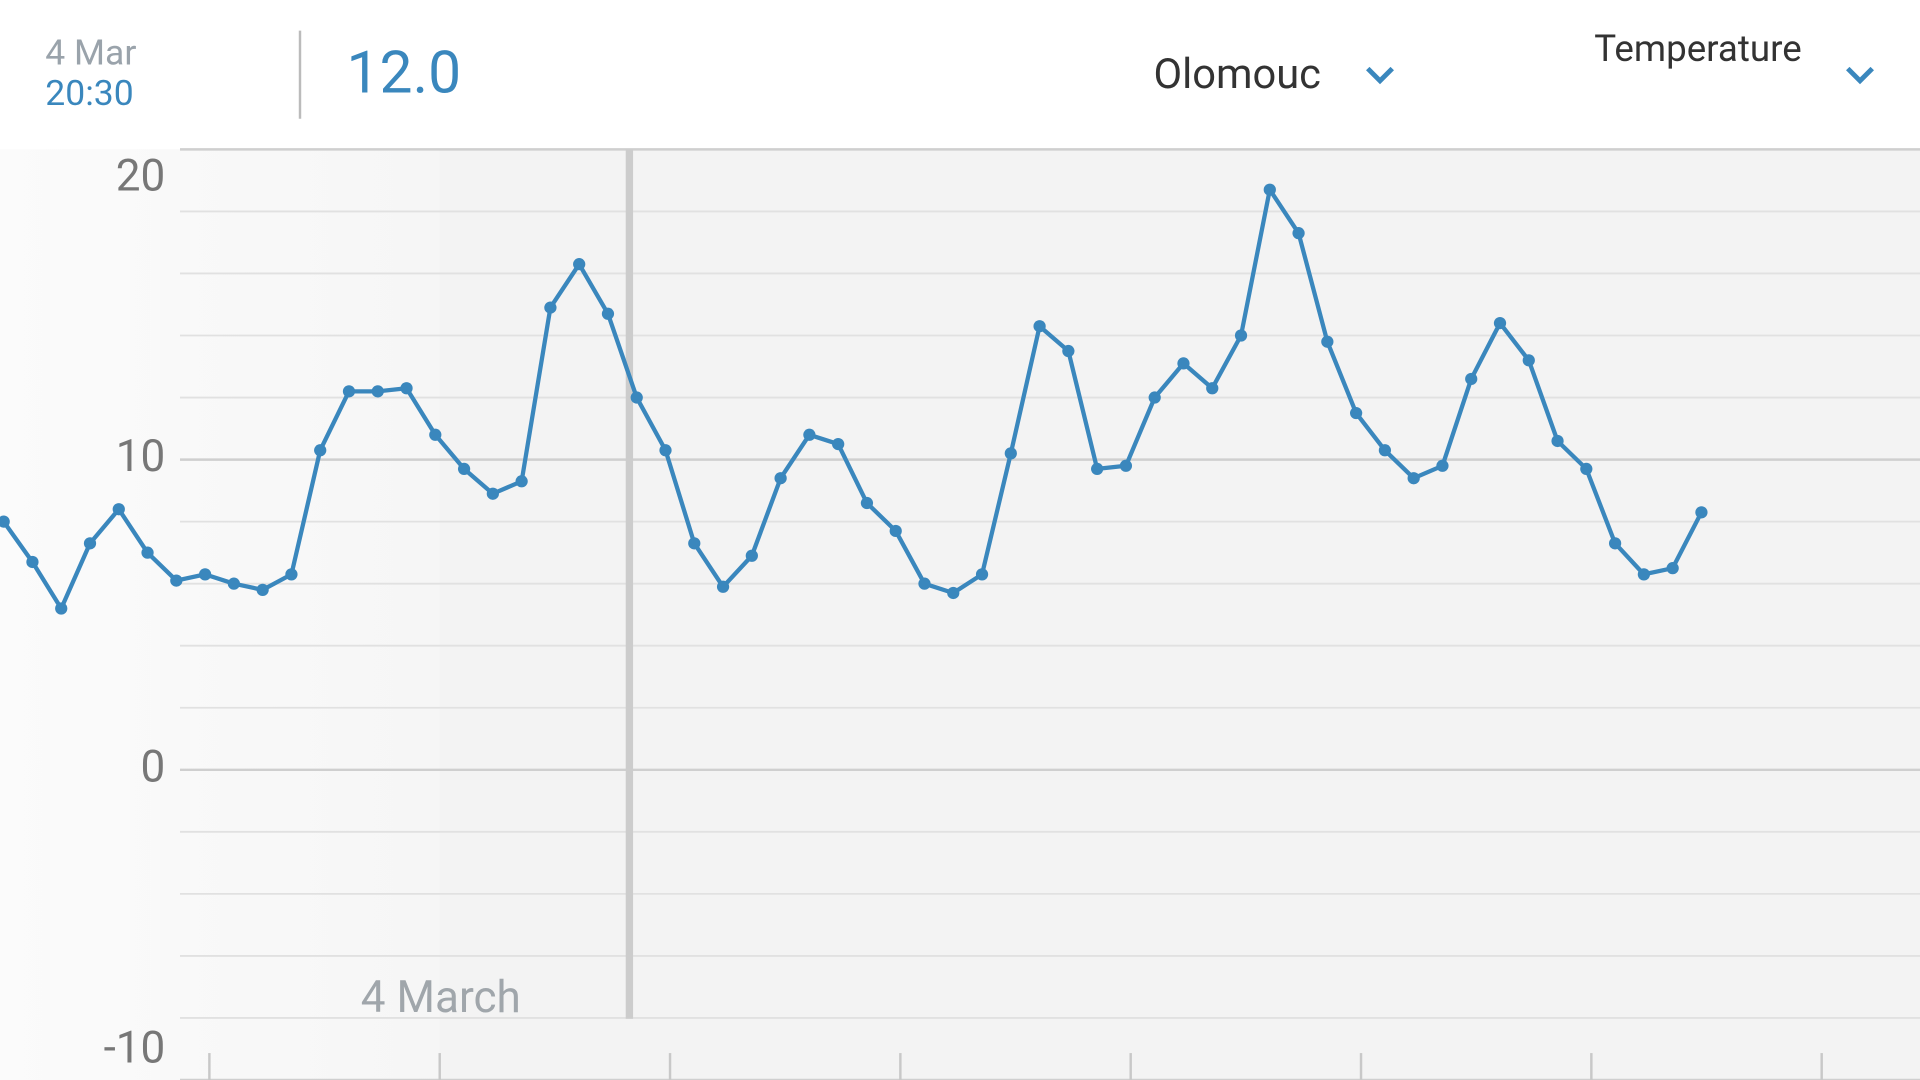 Image resolution: width=1920 pixels, height=1080 pixels. Describe the element at coordinates (1236, 74) in the screenshot. I see `location-label: Olomouc` at that location.